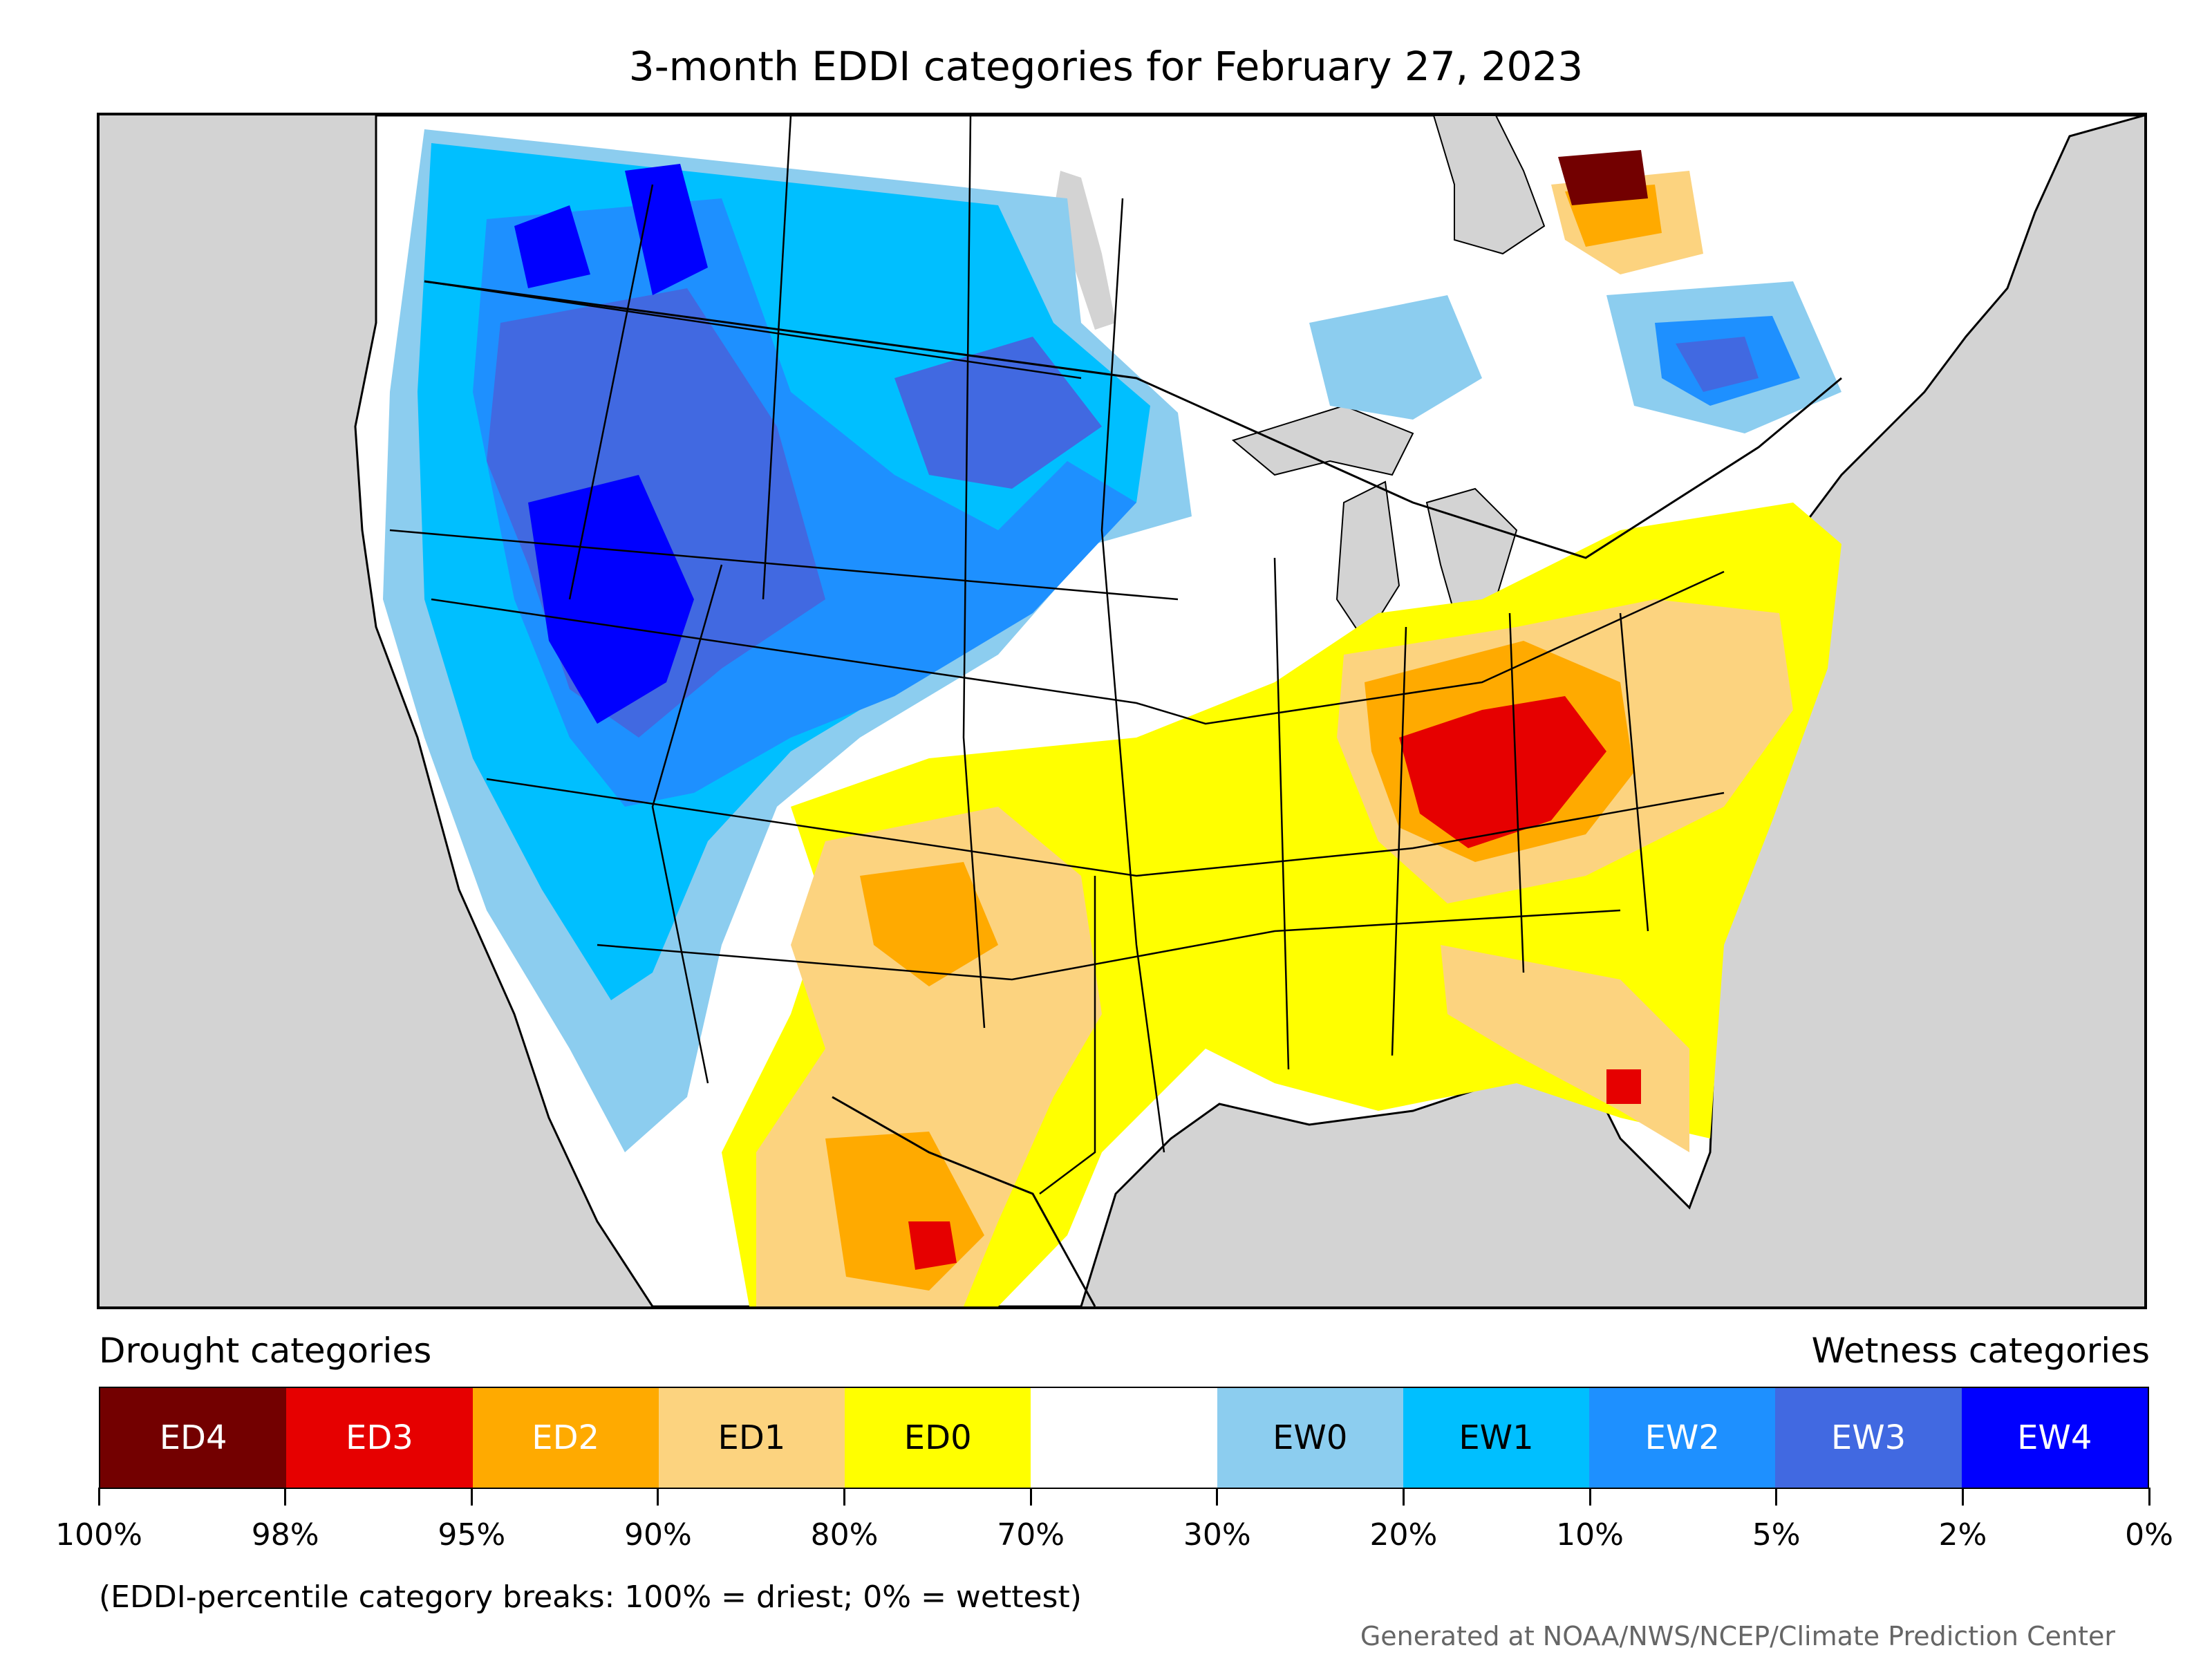  What do you see at coordinates (751, 1438) in the screenshot?
I see `legend-segment-ed1: ED1` at bounding box center [751, 1438].